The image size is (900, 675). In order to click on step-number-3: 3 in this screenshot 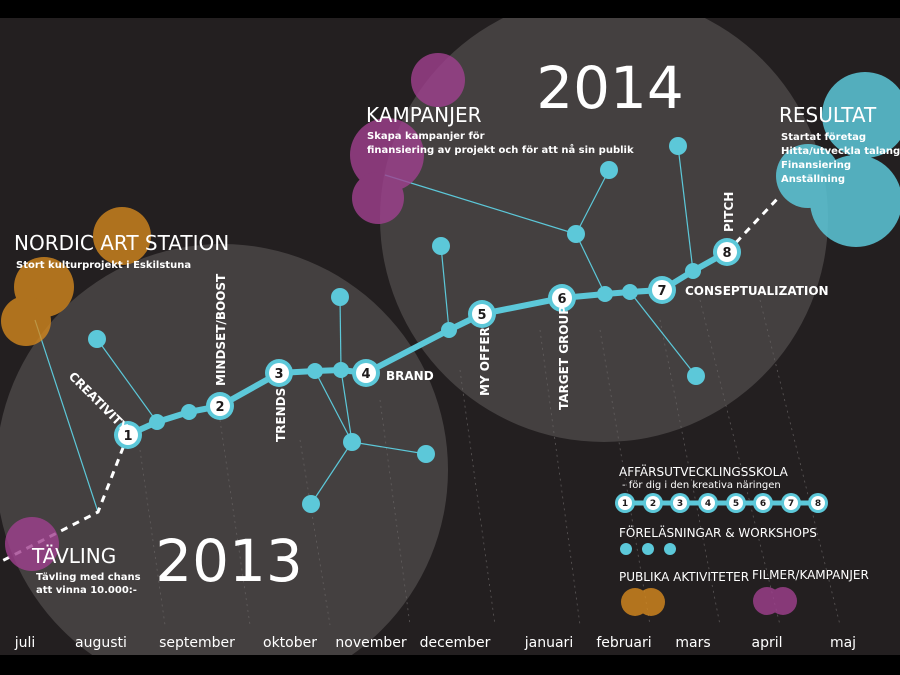, I will do `click(278, 374)`.